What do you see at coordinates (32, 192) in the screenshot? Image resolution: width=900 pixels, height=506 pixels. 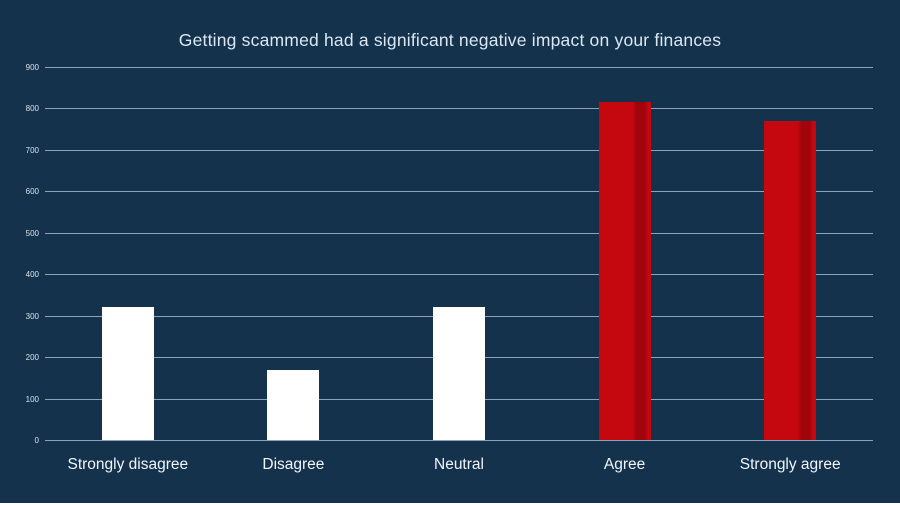 I see `y-tick-label-600: 600` at bounding box center [32, 192].